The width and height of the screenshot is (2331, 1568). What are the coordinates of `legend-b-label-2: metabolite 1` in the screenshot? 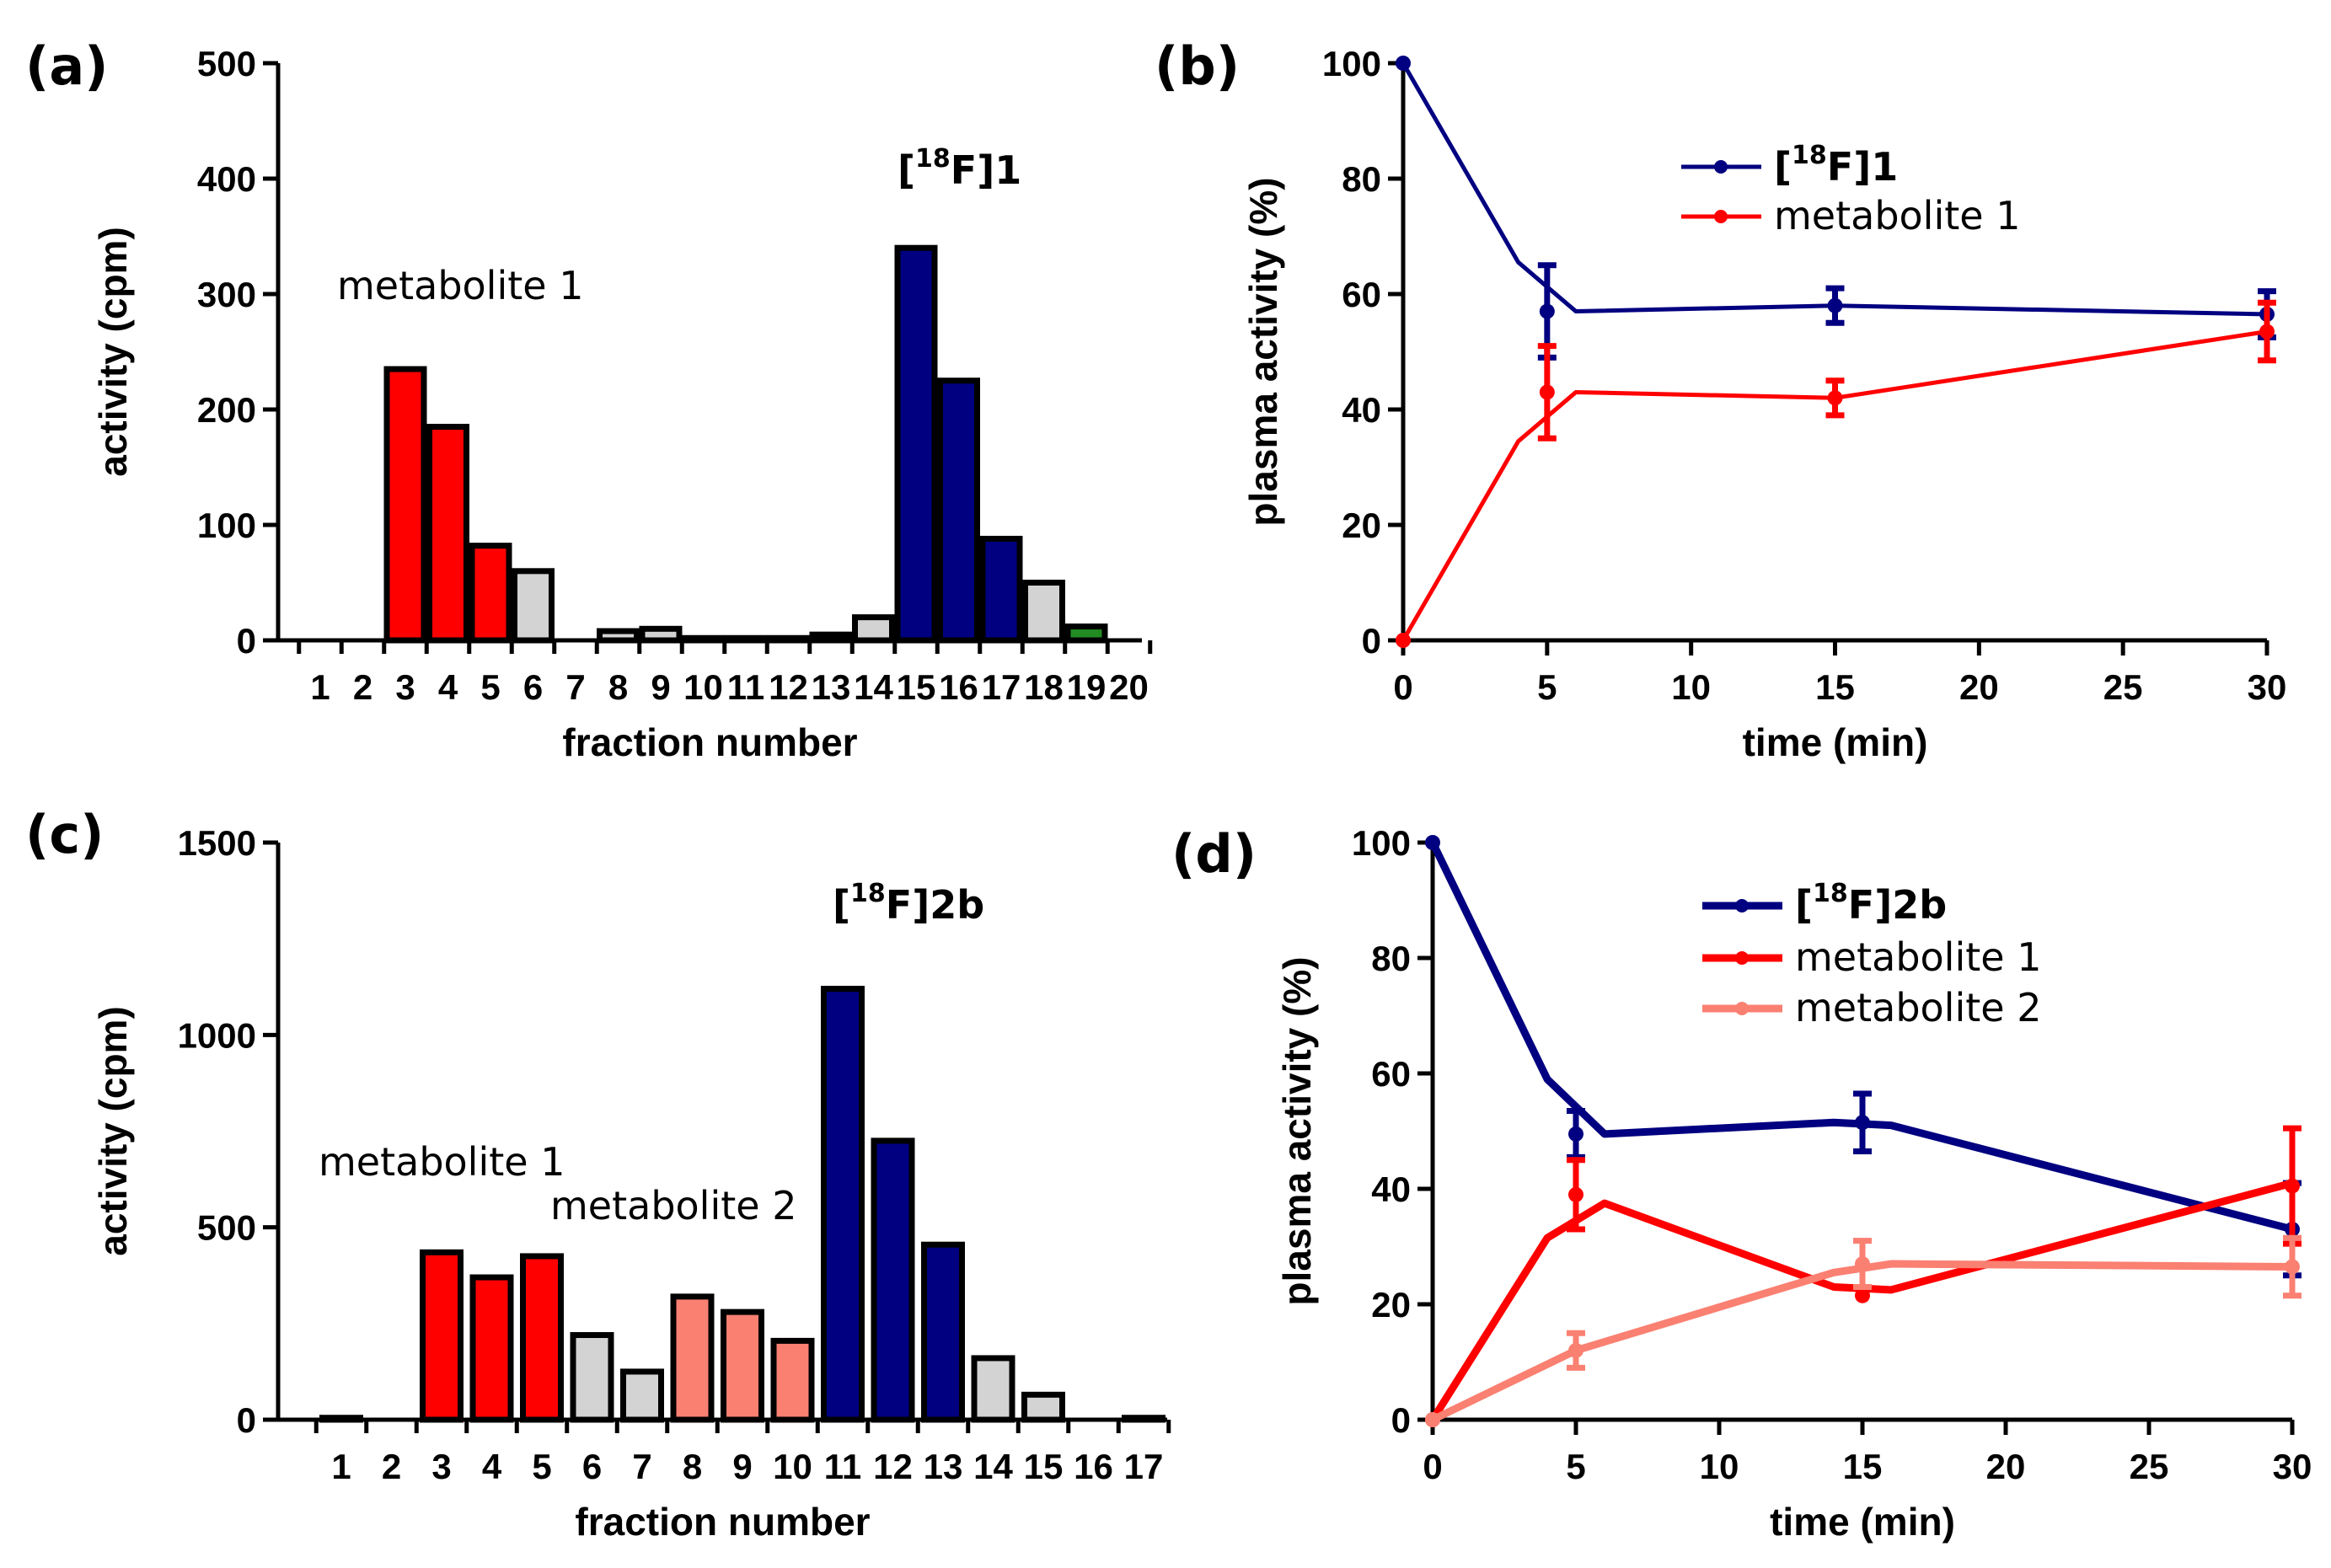 It's located at (1897, 215).